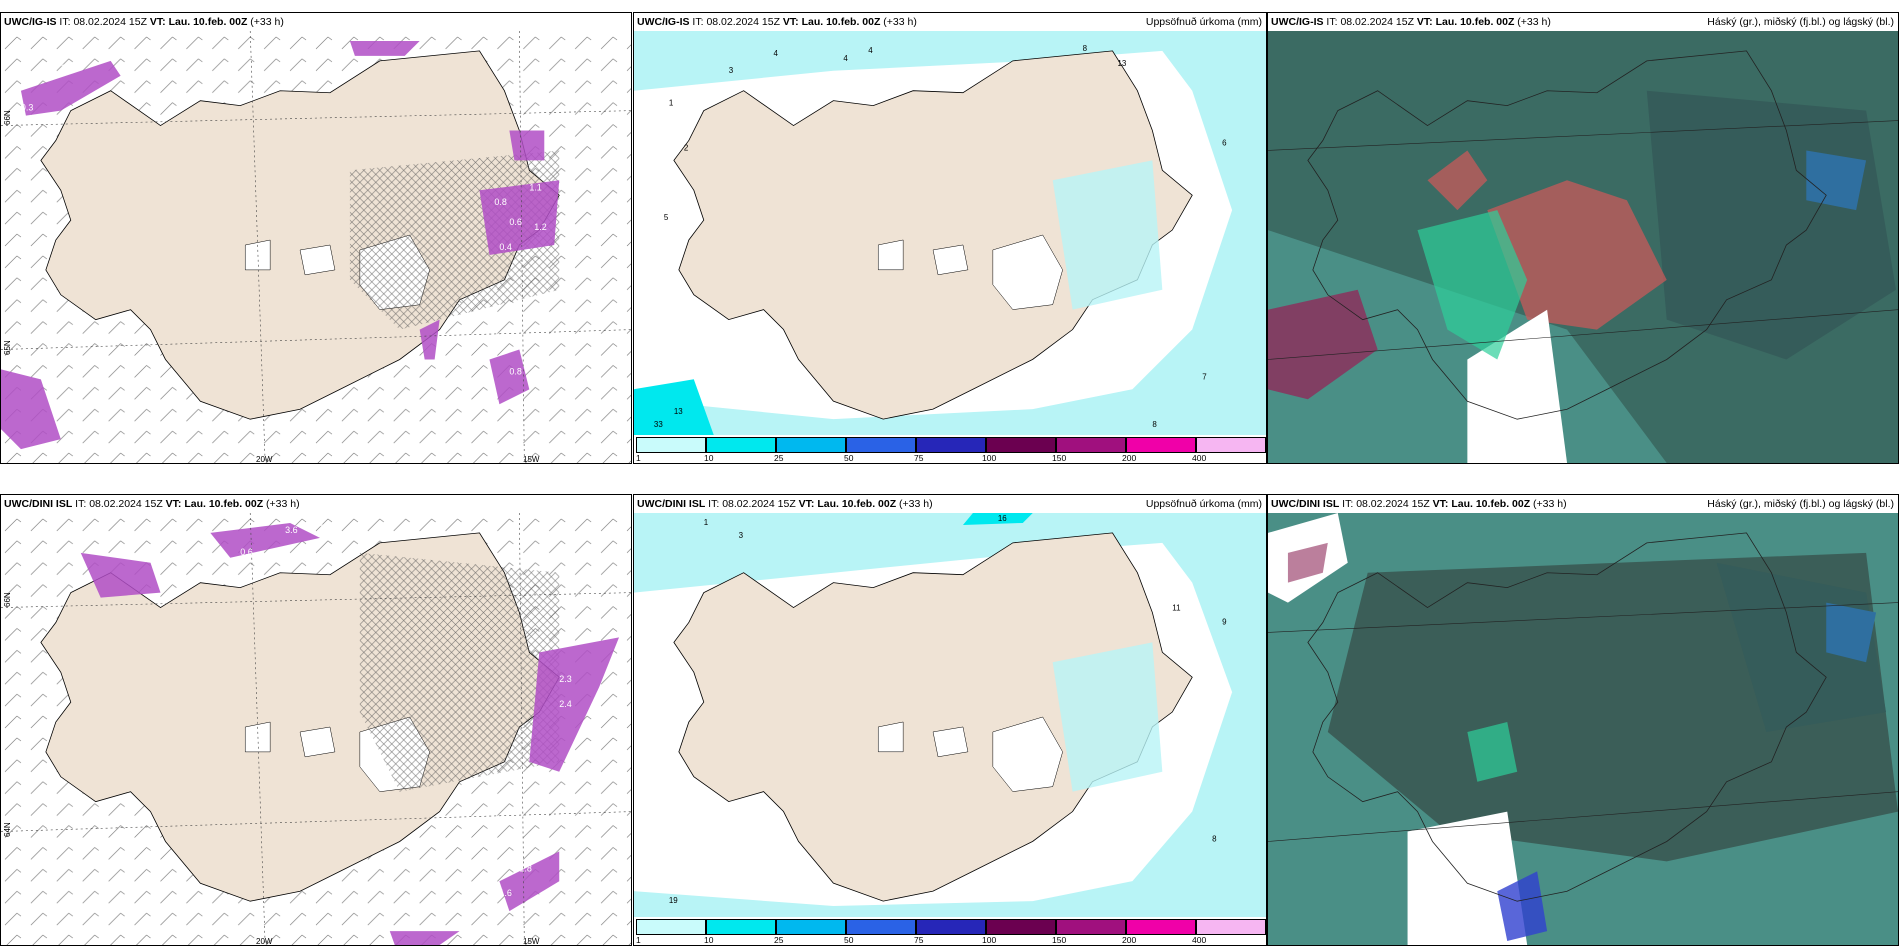 Image resolution: width=1900 pixels, height=950 pixels. I want to click on snow-amount-label: 1.6, so click(505, 893).